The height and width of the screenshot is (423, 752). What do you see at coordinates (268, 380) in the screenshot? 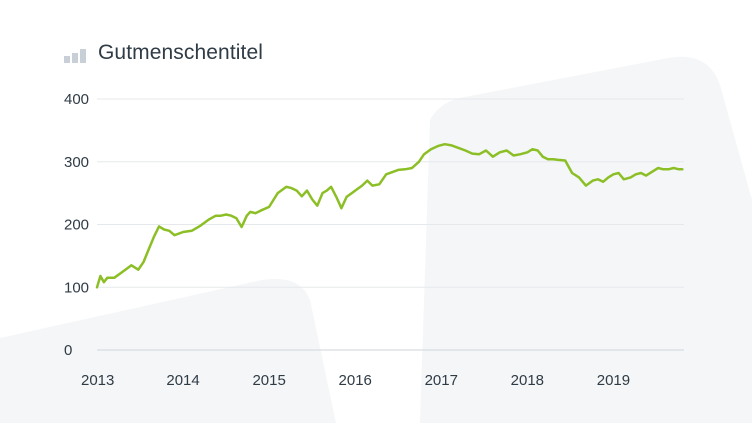
I see `x-tick-label: 2015` at bounding box center [268, 380].